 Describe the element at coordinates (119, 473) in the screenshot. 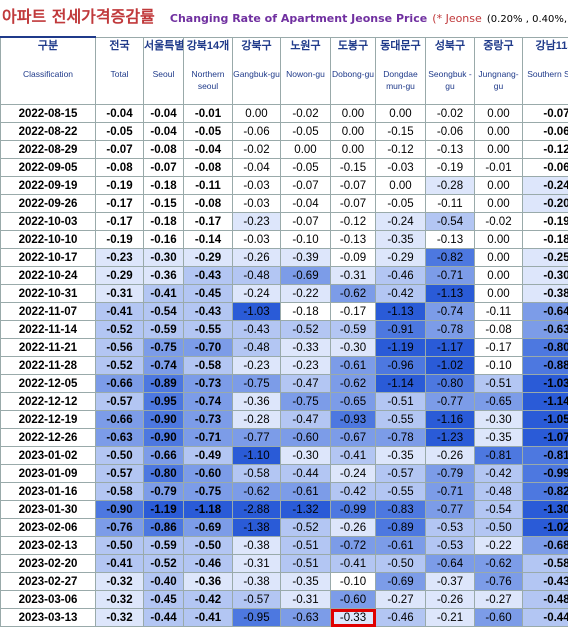

I see `value-cell: -0.57` at that location.